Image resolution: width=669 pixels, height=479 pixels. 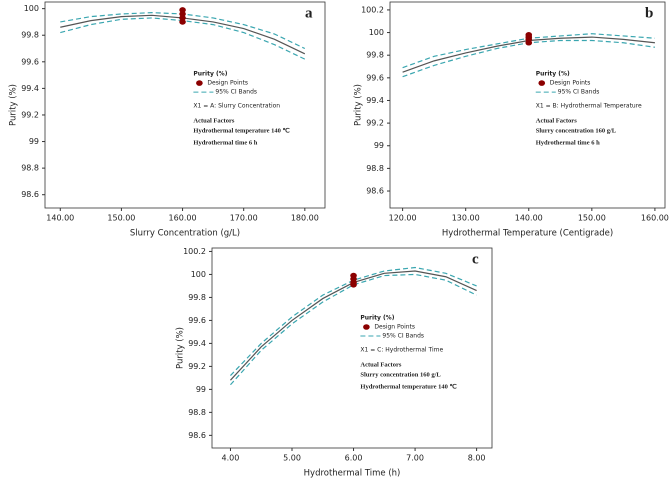 I want to click on panel-label: b, so click(x=649, y=13).